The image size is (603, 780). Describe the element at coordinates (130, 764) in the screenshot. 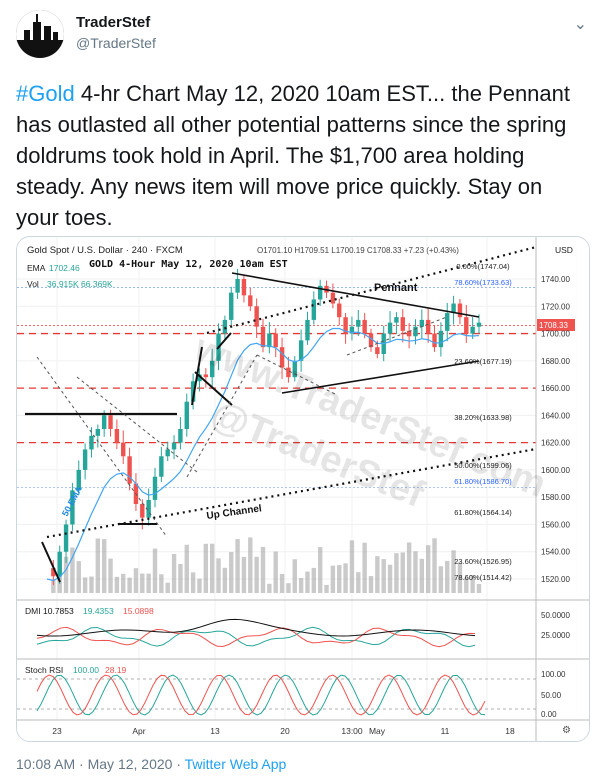

I see `tweet-date: May 12, 2020` at that location.